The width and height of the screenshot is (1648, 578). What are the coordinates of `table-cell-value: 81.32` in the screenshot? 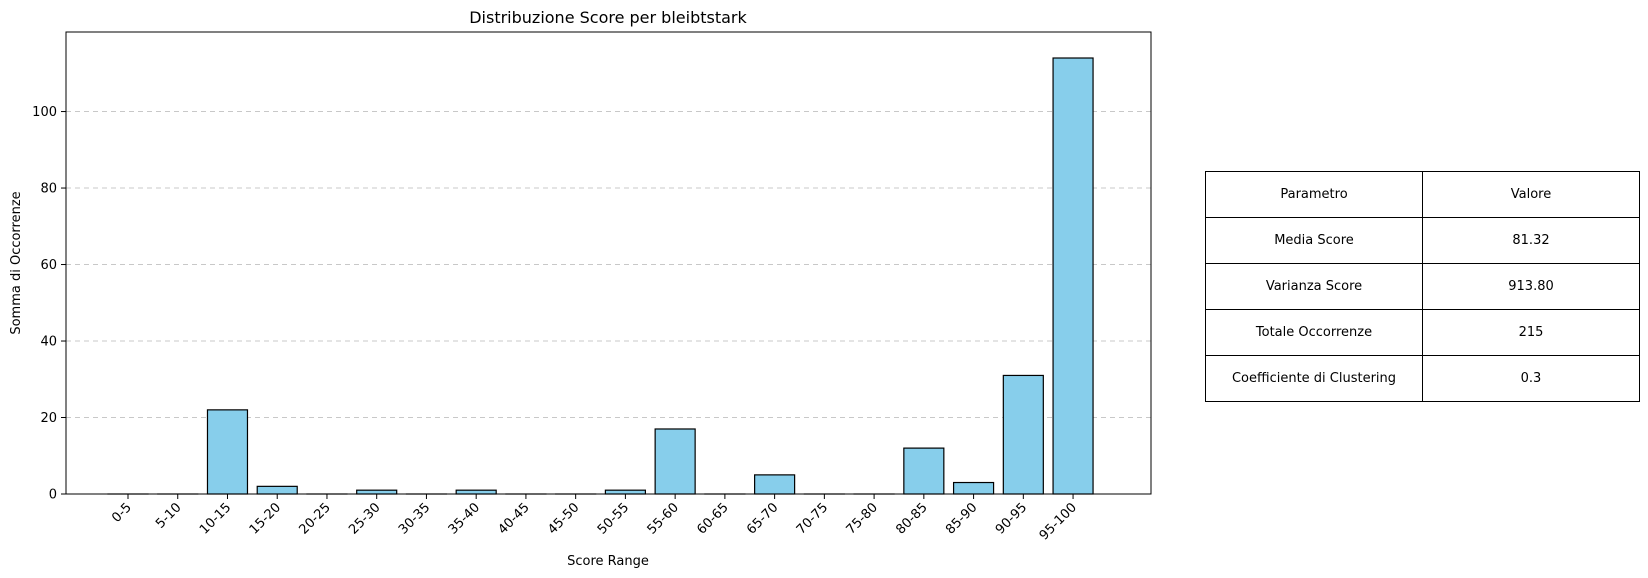 It's located at (1531, 240).